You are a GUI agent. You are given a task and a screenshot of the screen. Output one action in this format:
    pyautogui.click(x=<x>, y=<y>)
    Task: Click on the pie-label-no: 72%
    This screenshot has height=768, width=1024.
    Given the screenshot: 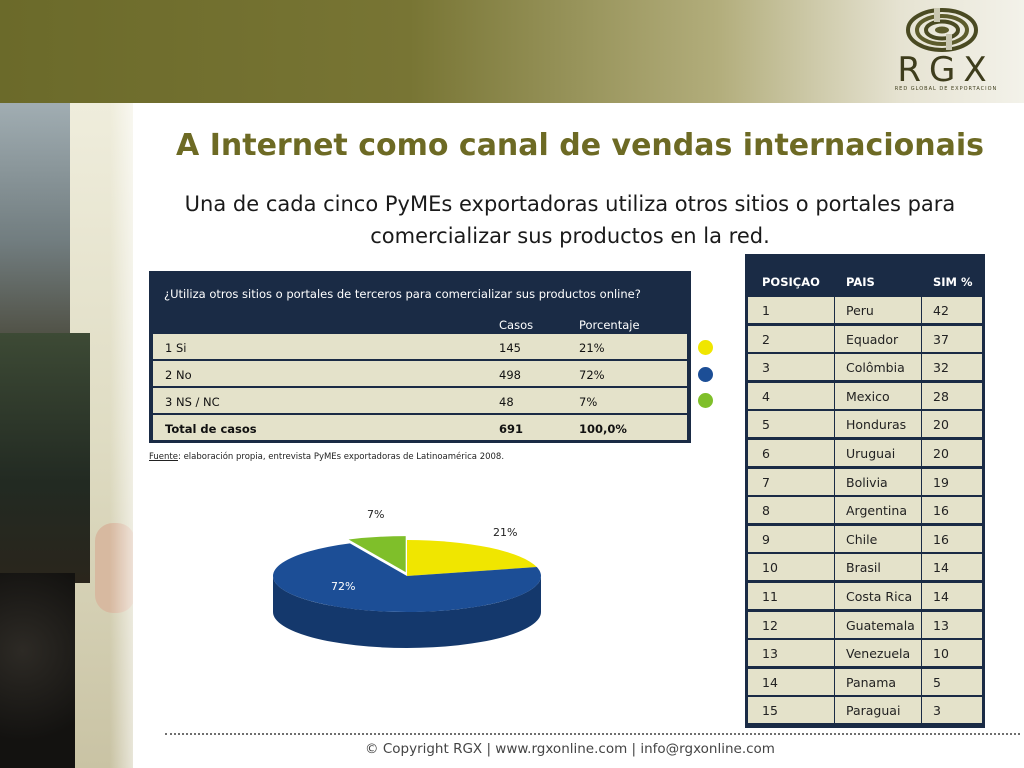 What is the action you would take?
    pyautogui.click(x=343, y=586)
    